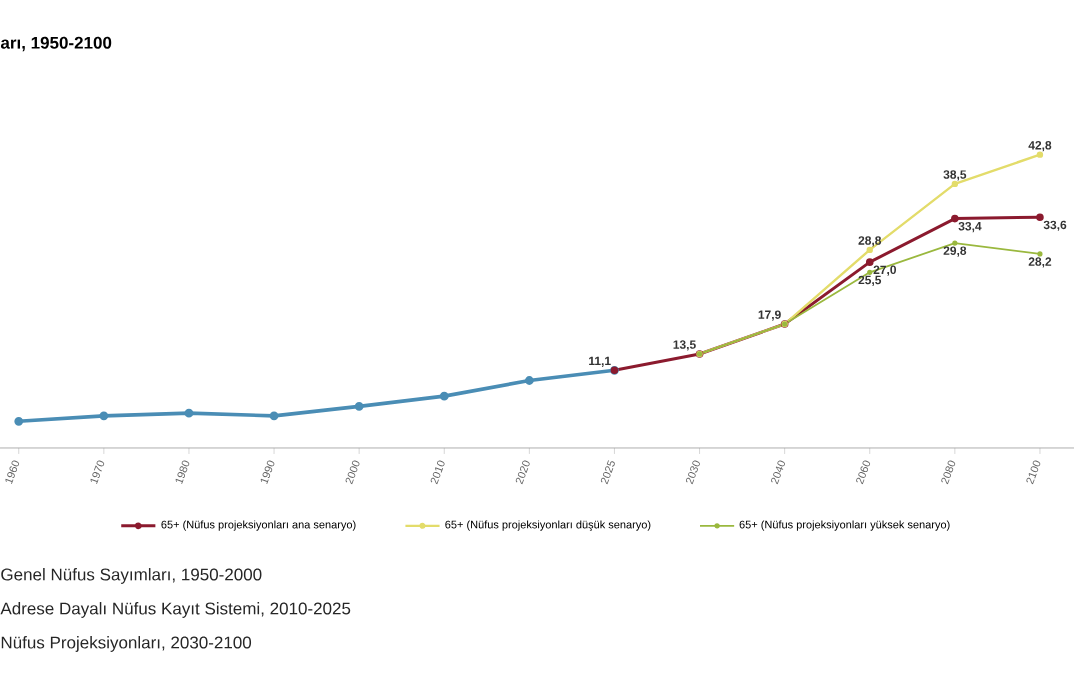 The height and width of the screenshot is (684, 1086). I want to click on text: Genel Nüfus Sayımları, 1950-2000, so click(131, 576).